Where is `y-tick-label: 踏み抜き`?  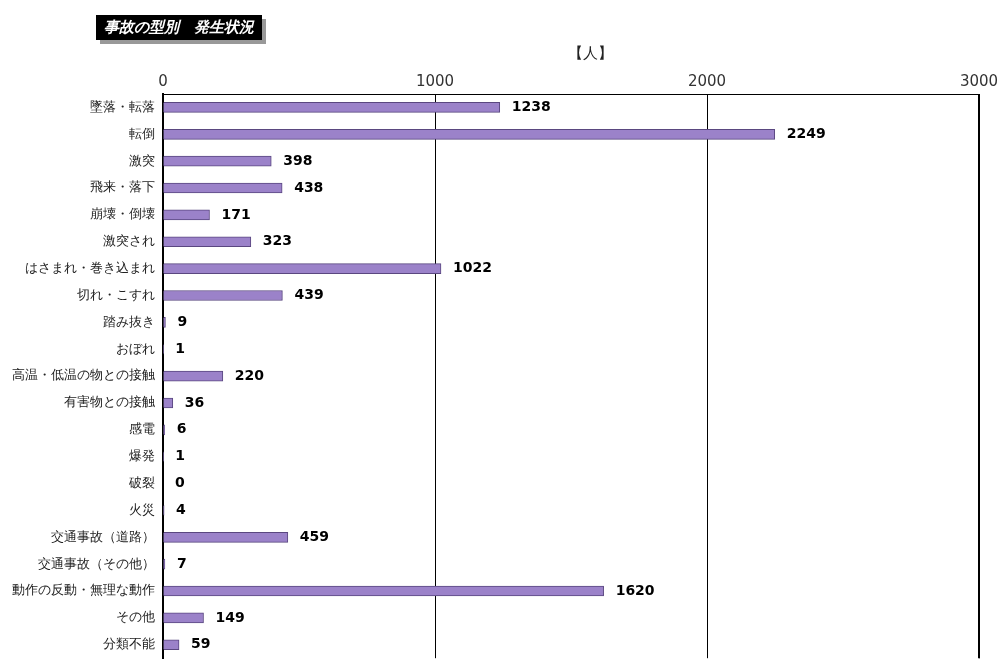 y-tick-label: 踏み抜き is located at coordinates (129, 321).